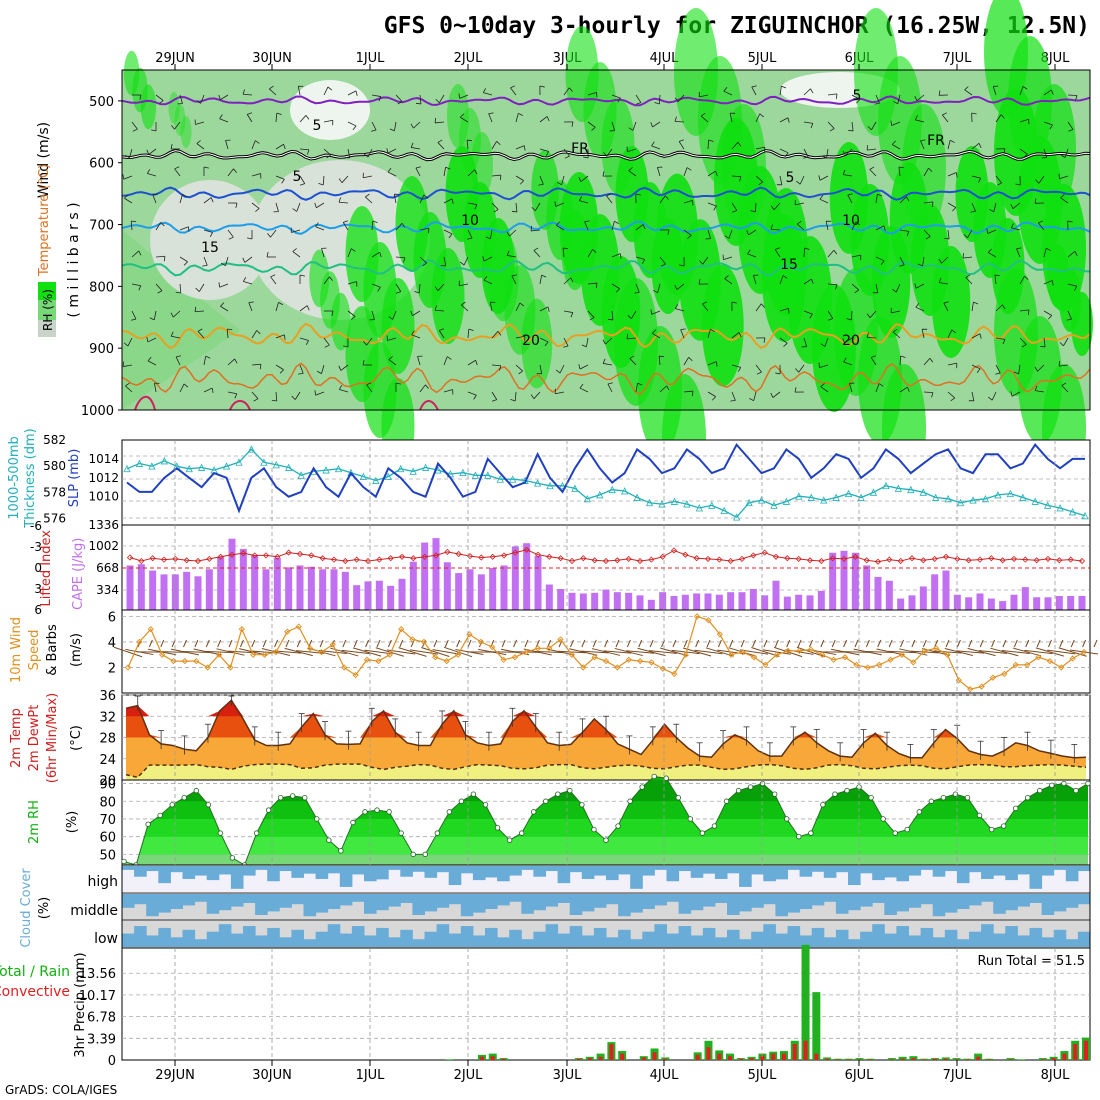 This screenshot has width=1100, height=1100. Describe the element at coordinates (14, 478) in the screenshot. I see `slp-ylabel-a: 1000-500mb` at that location.